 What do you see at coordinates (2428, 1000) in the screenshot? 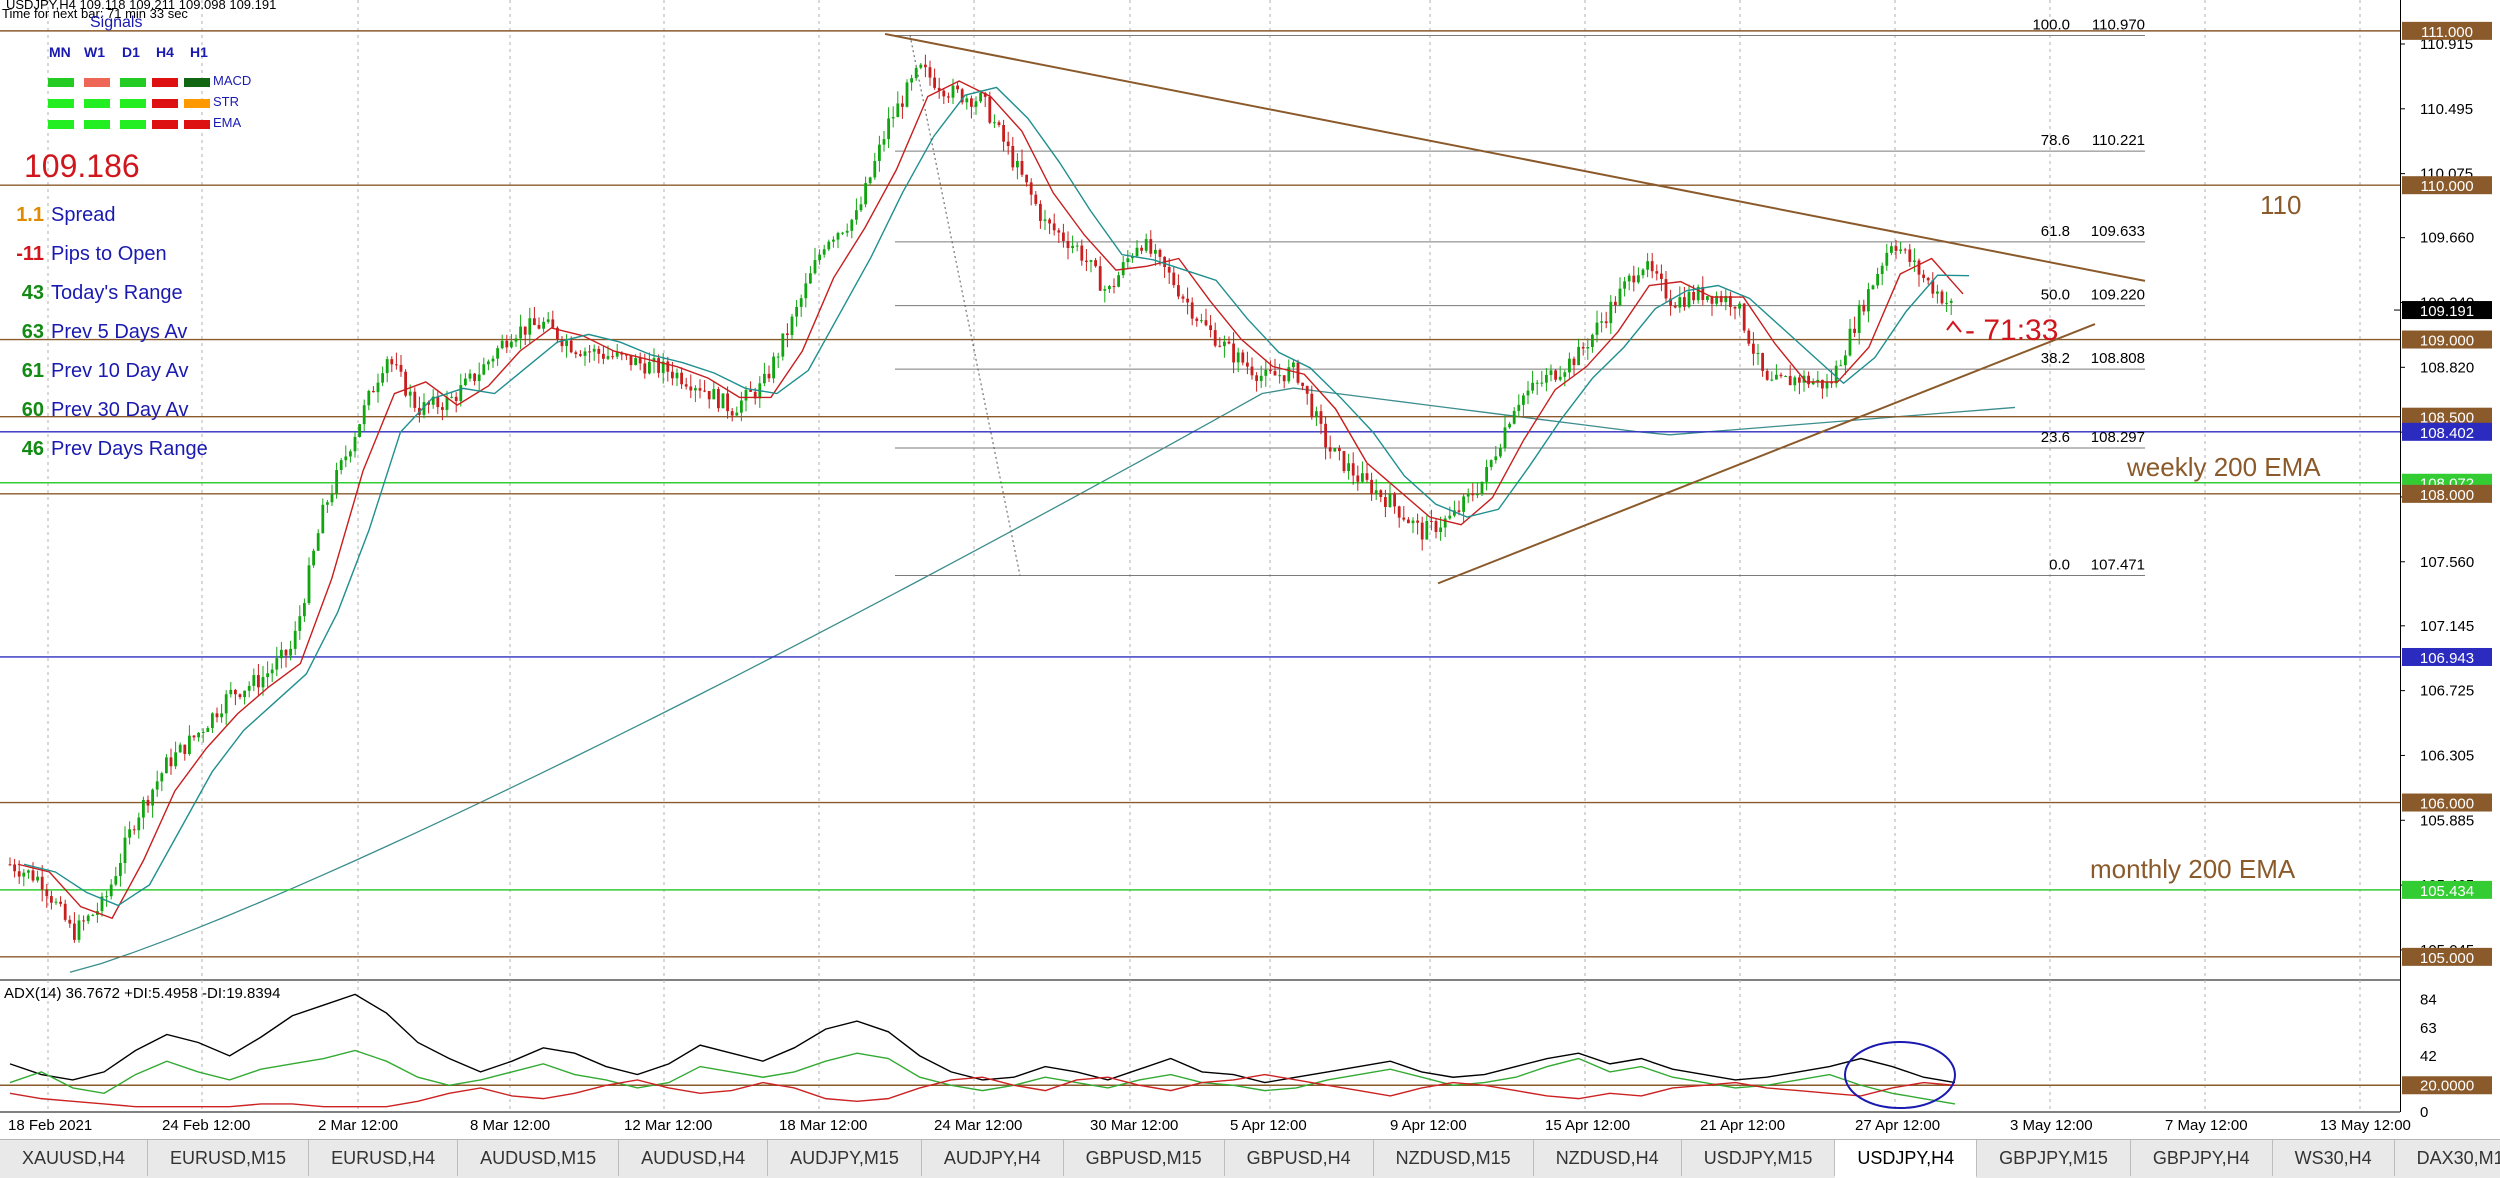
I see `indicator-y-tick-label: 84` at bounding box center [2428, 1000].